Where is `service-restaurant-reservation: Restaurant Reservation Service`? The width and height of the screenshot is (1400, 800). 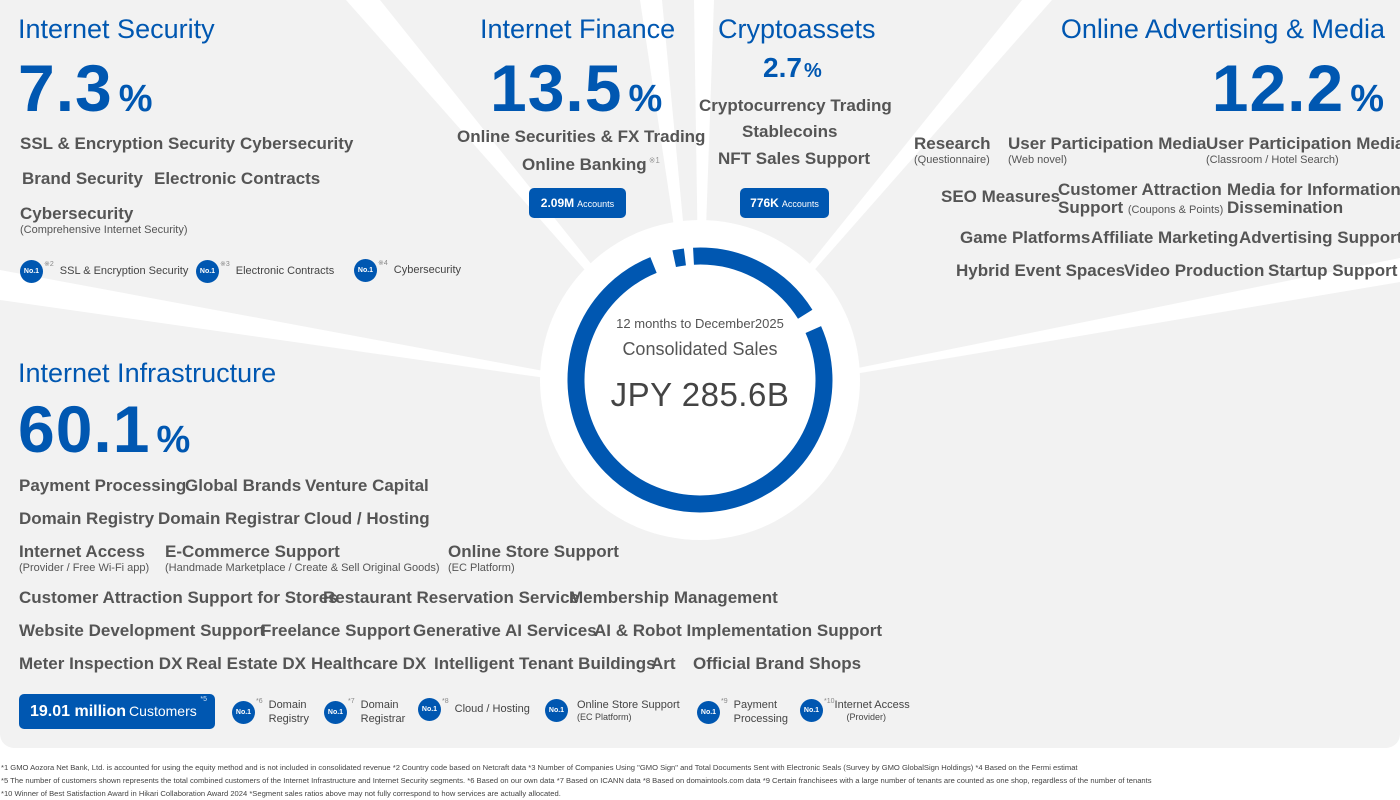
service-restaurant-reservation: Restaurant Reservation Service is located at coordinates (451, 597).